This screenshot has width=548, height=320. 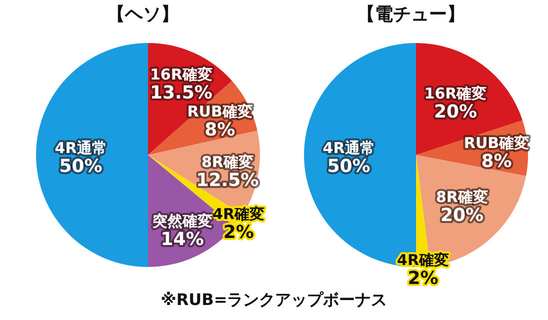 I want to click on text: ※RUB=ランクアップボーナス, so click(x=274, y=300).